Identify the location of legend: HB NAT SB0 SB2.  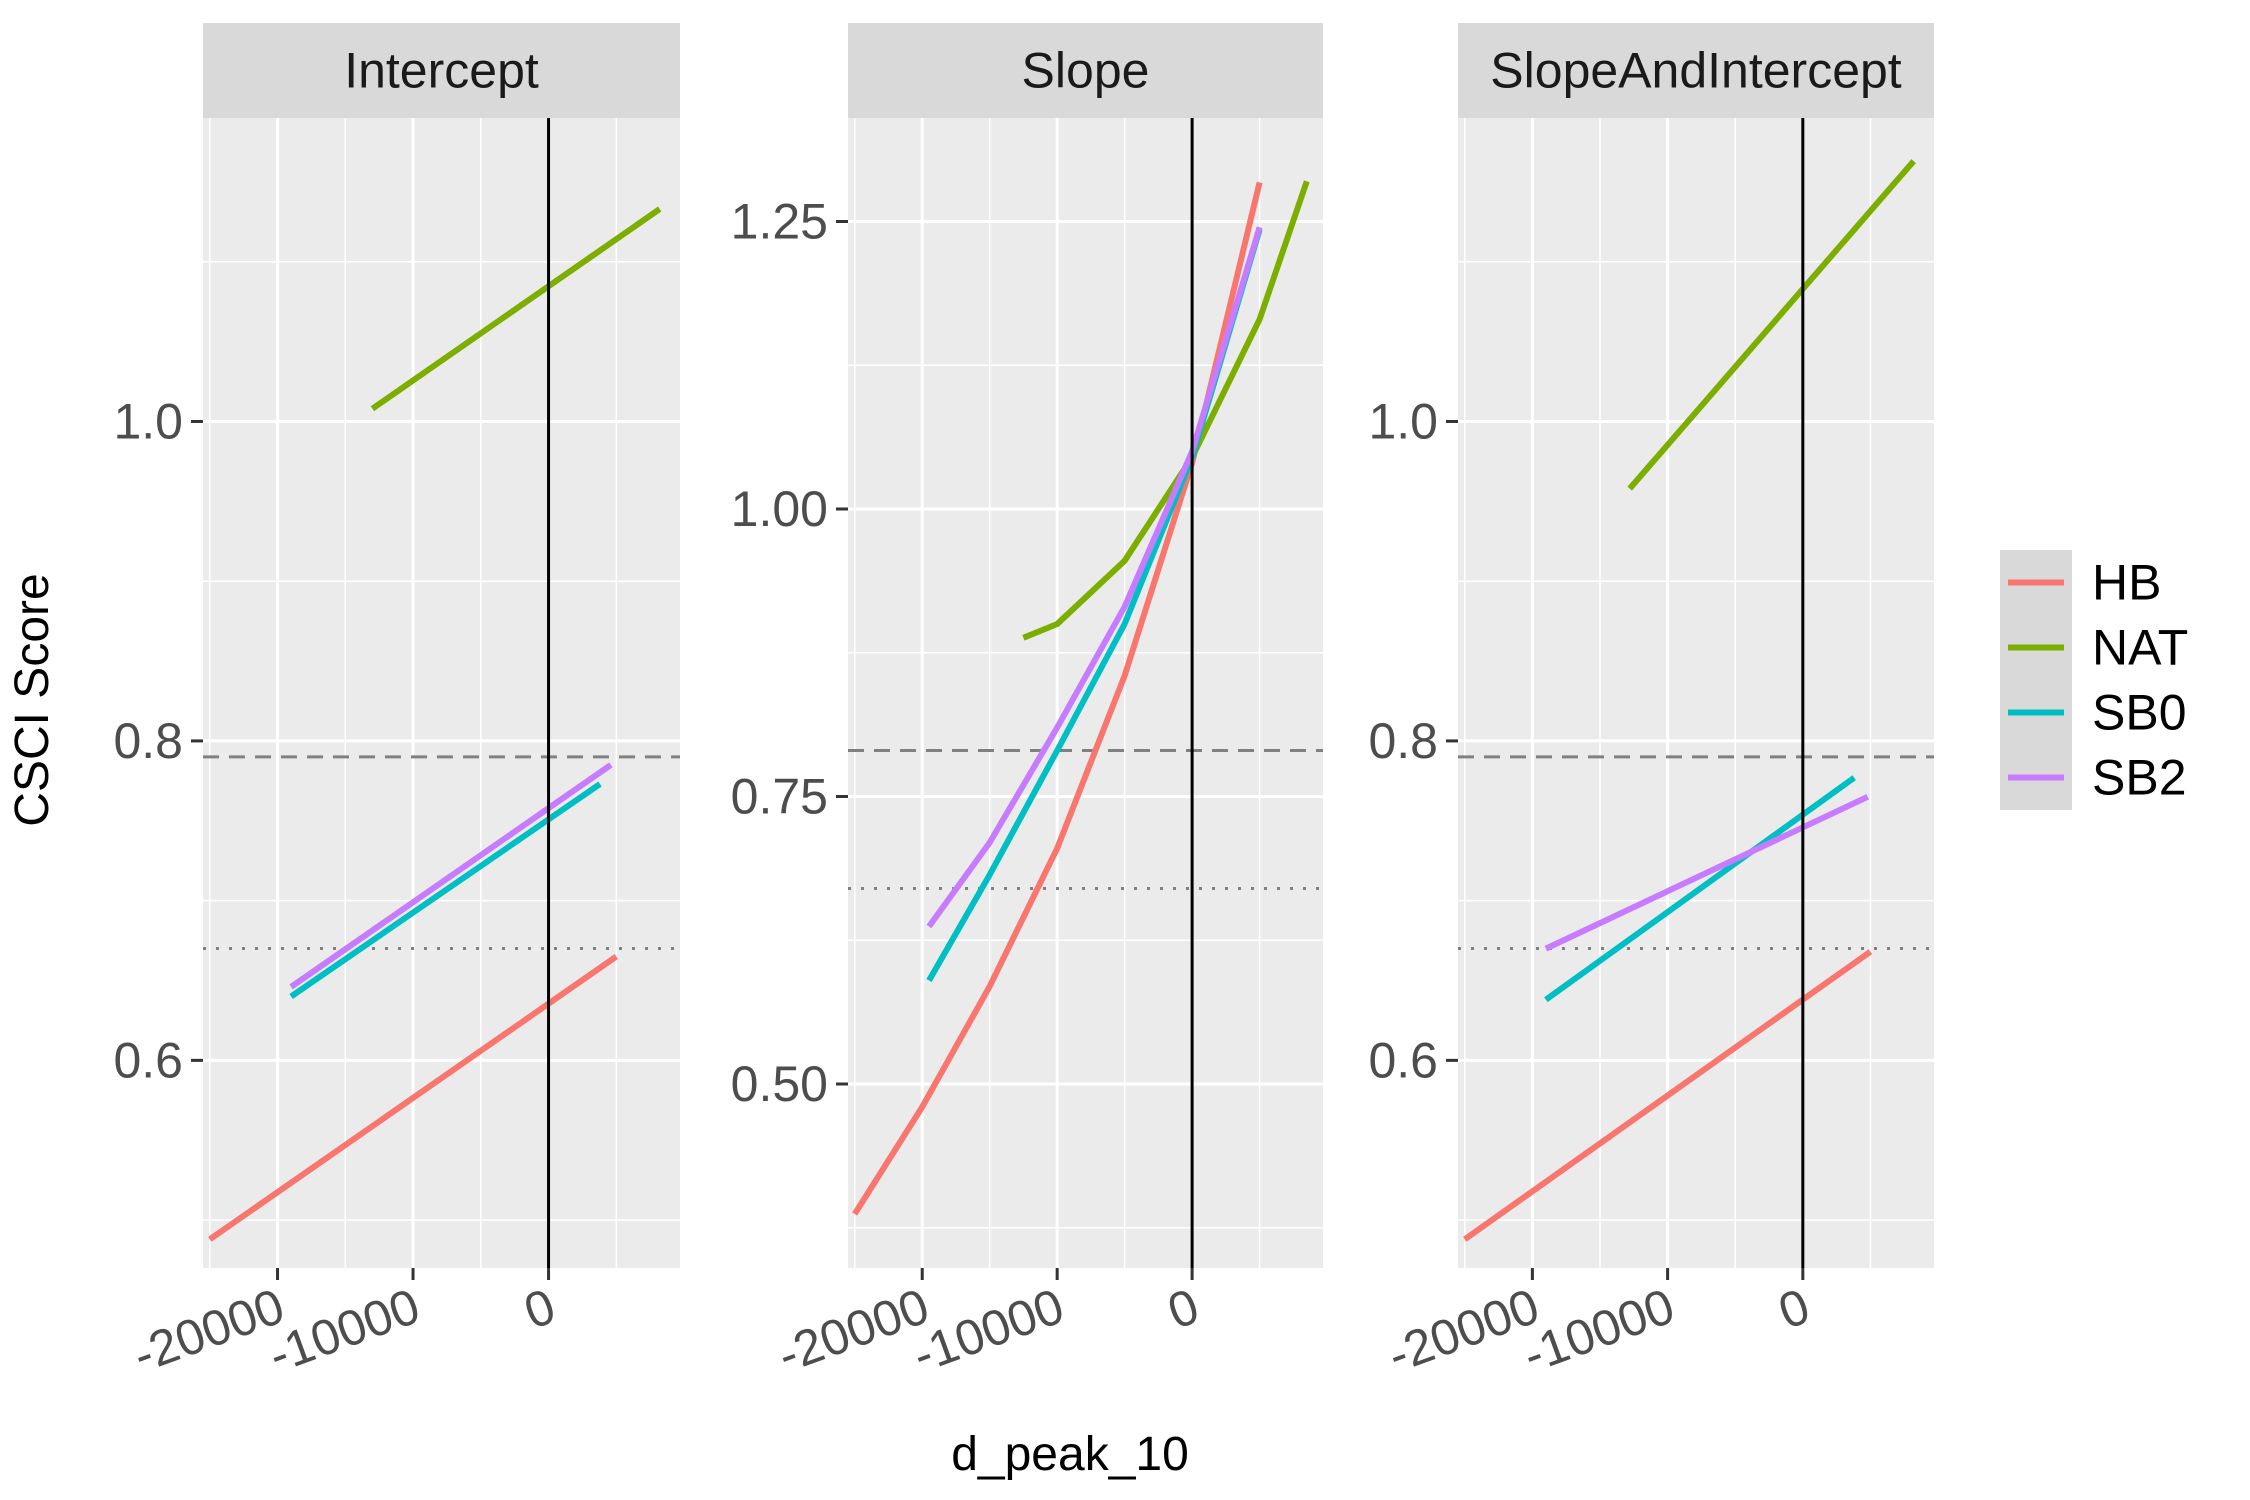
(2094, 680).